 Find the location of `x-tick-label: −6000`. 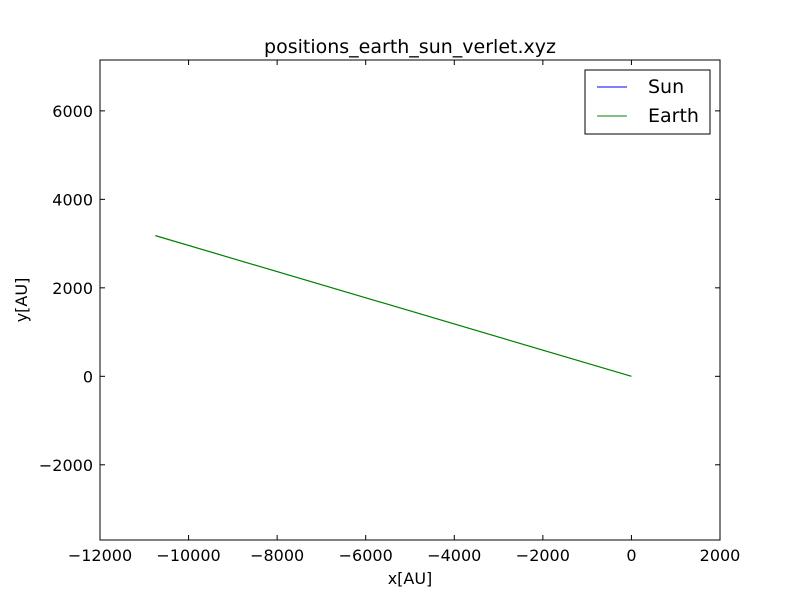

x-tick-label: −6000 is located at coordinates (366, 555).